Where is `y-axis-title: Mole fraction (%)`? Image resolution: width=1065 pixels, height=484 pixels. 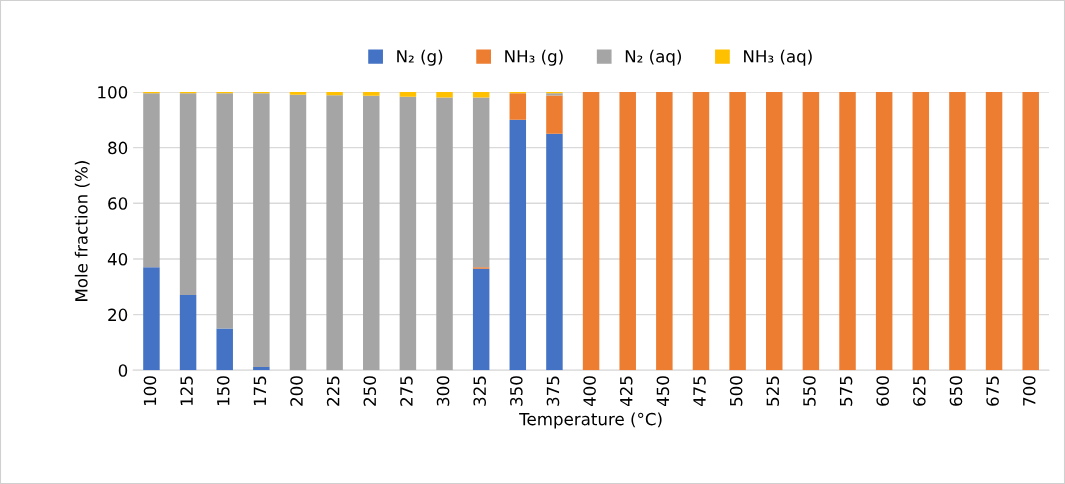
y-axis-title: Mole fraction (%) is located at coordinates (82, 231).